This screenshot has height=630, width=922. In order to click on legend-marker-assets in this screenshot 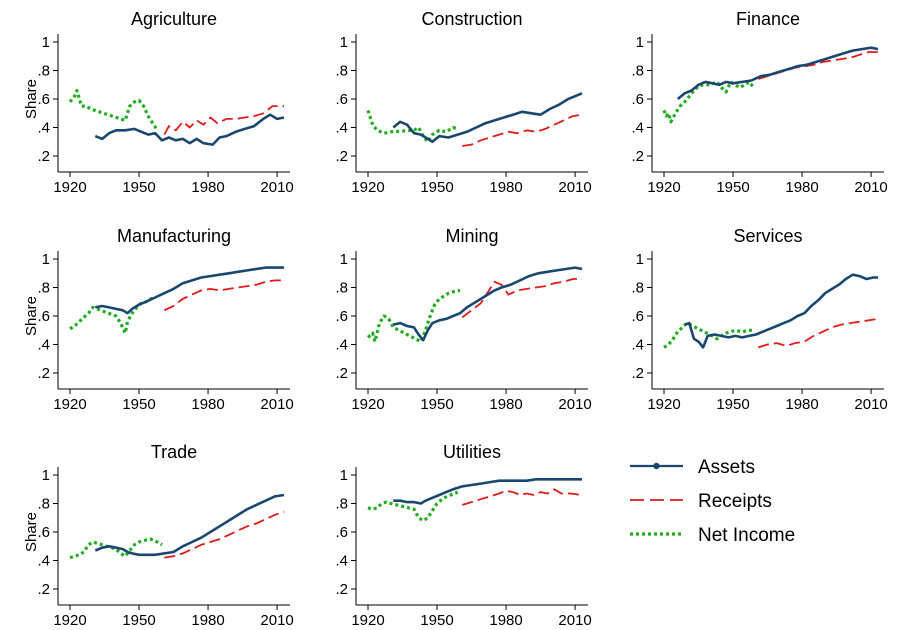, I will do `click(656, 466)`.